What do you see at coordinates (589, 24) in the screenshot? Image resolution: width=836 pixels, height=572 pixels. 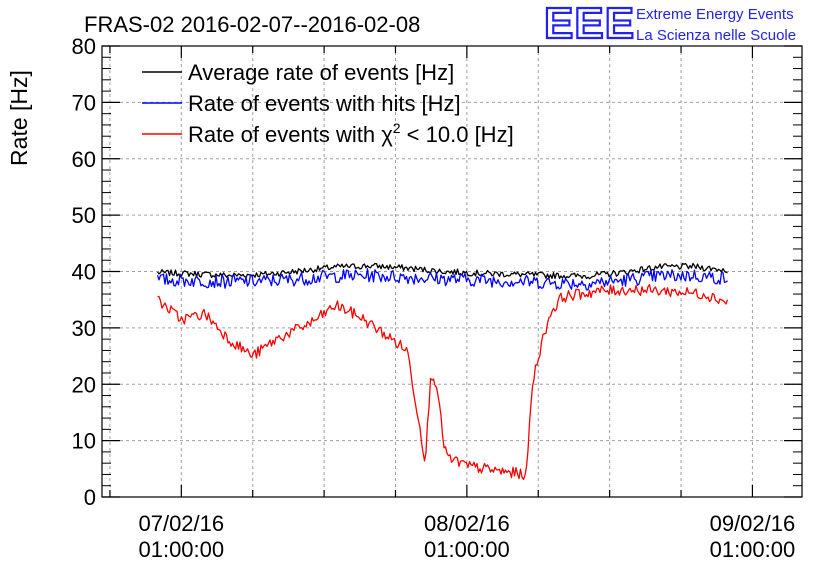 I see `eee-logo-mark: EEE` at bounding box center [589, 24].